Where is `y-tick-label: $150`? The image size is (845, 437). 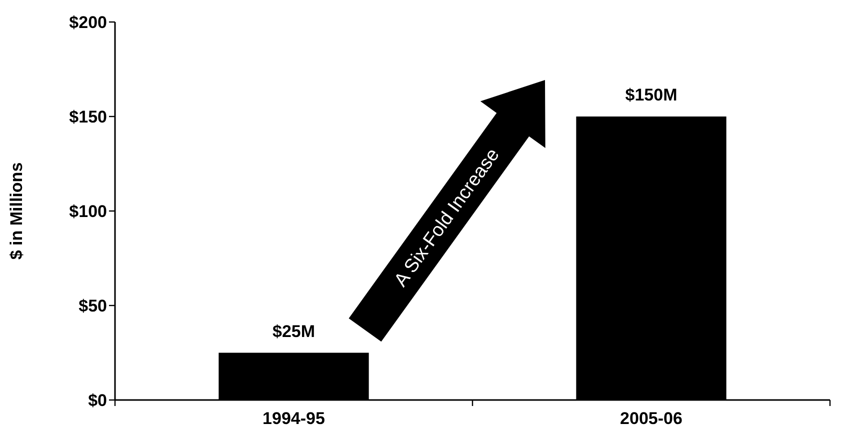
y-tick-label: $150 is located at coordinates (88, 116).